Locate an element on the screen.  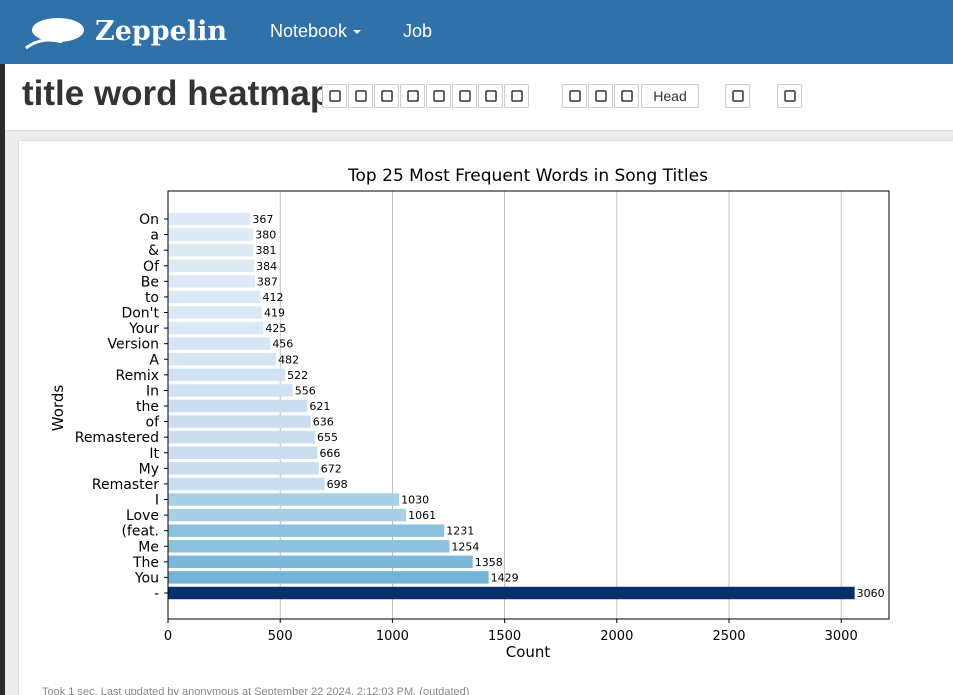
value-label: 482 is located at coordinates (288, 359).